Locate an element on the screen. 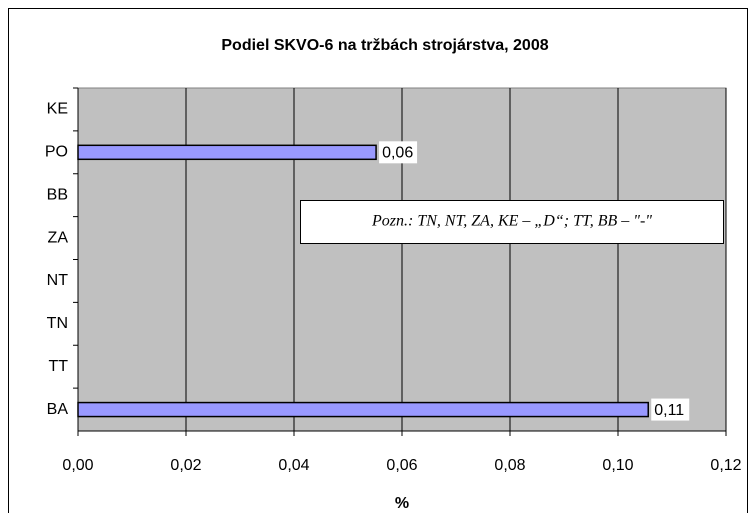 This screenshot has width=755, height=518. x-axis-title: % is located at coordinates (402, 503).